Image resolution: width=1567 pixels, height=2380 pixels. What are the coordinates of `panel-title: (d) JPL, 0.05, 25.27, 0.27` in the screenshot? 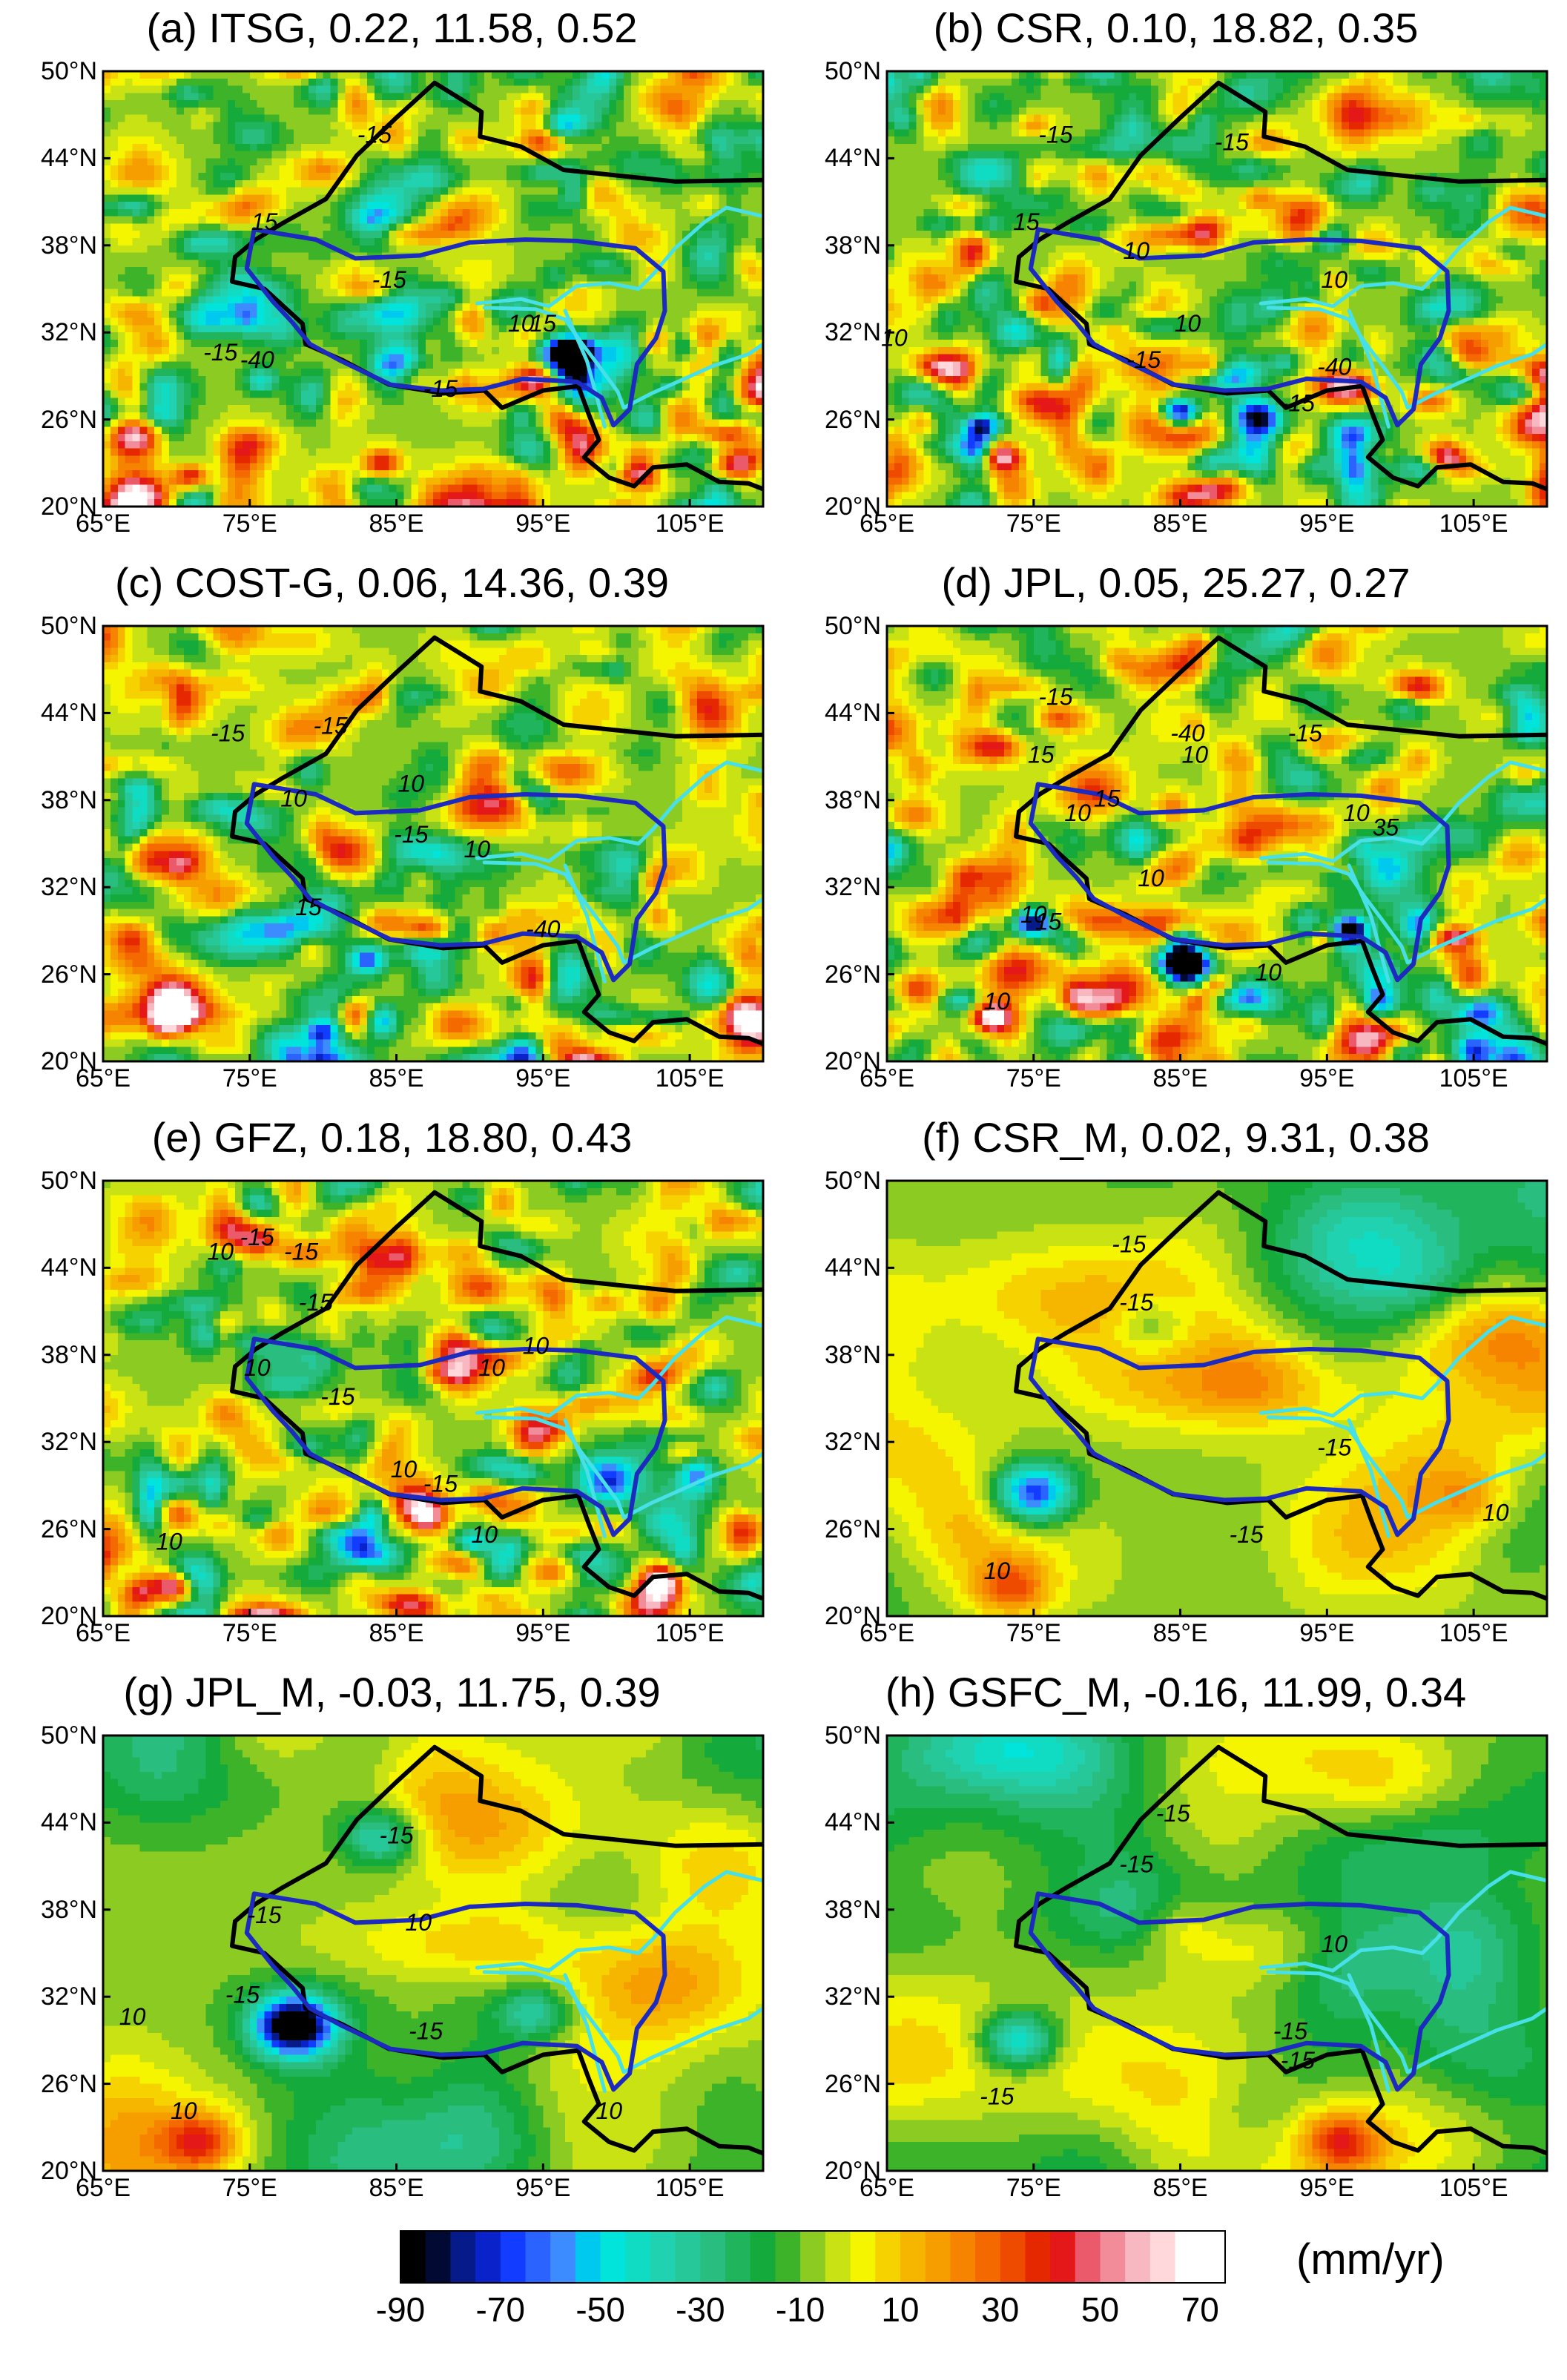 It's located at (1176, 582).